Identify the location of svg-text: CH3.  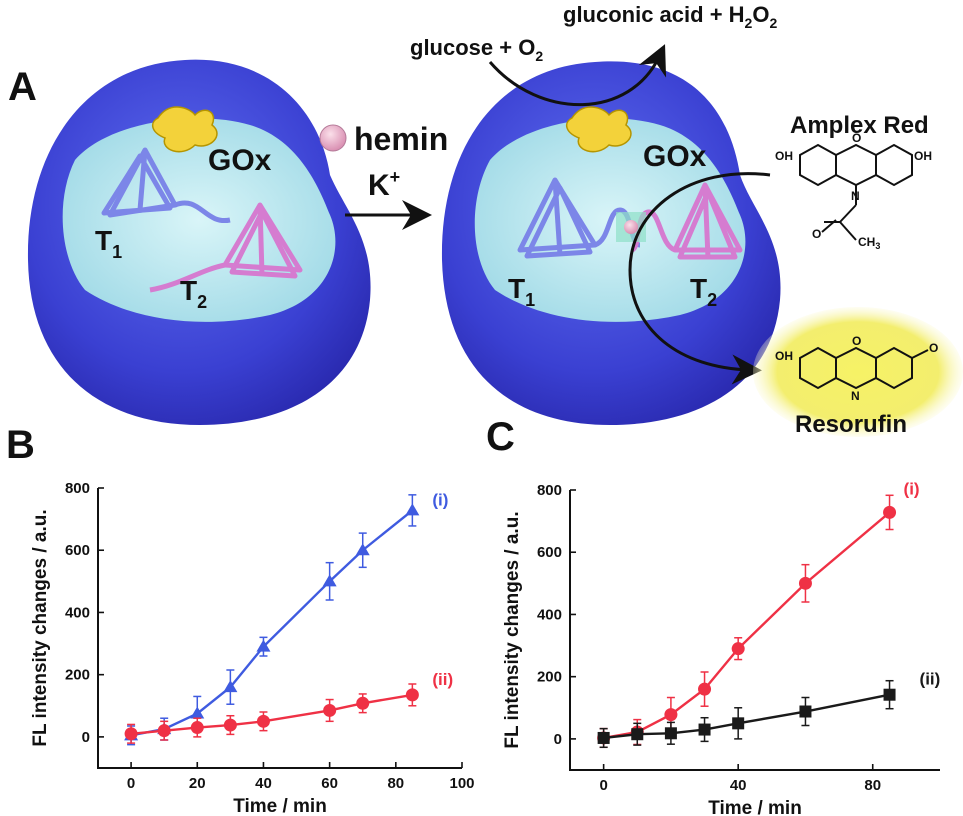
(869, 243).